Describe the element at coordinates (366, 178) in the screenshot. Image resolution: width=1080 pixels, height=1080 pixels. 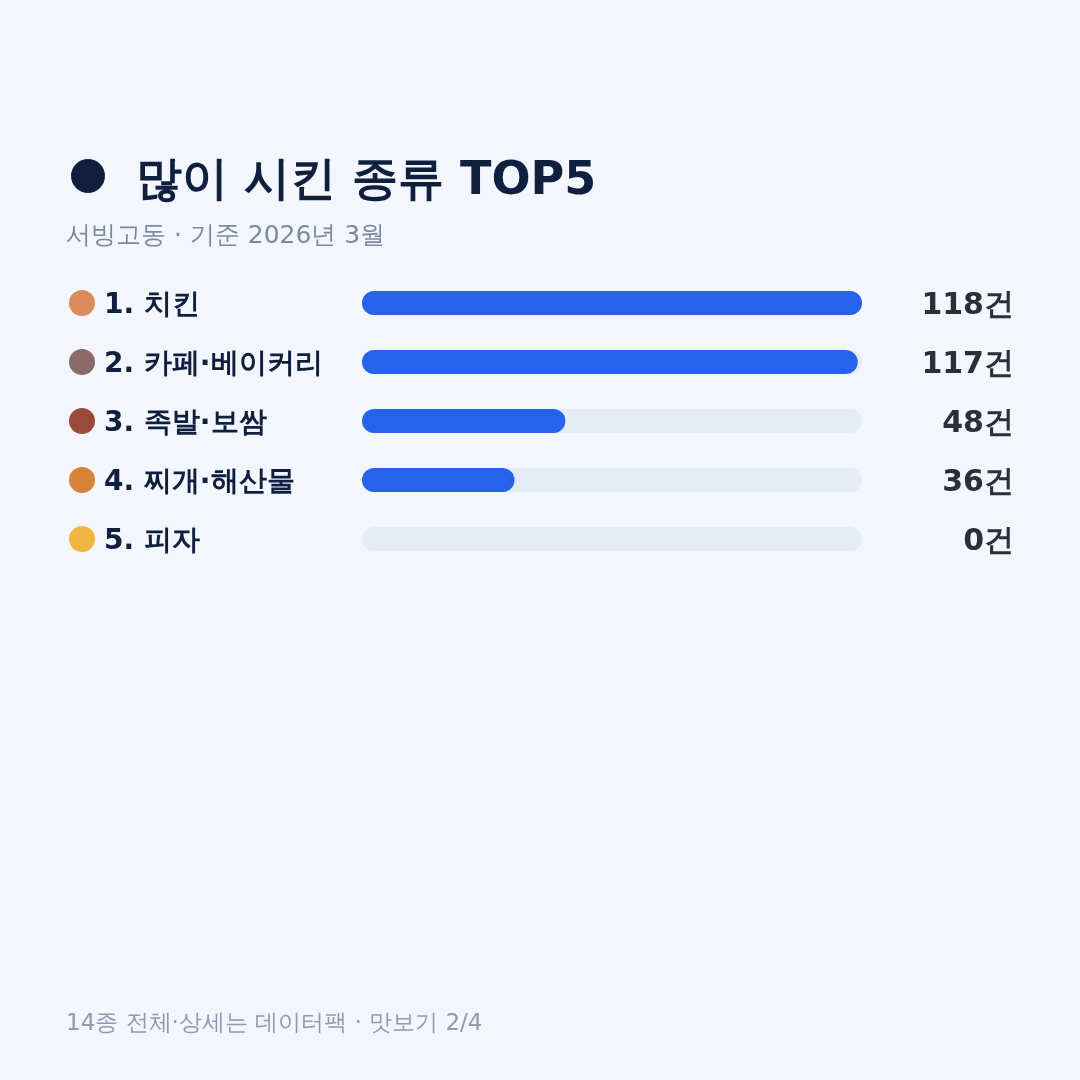
I see `chart-title: 많이 시킨 종류 TOP5` at that location.